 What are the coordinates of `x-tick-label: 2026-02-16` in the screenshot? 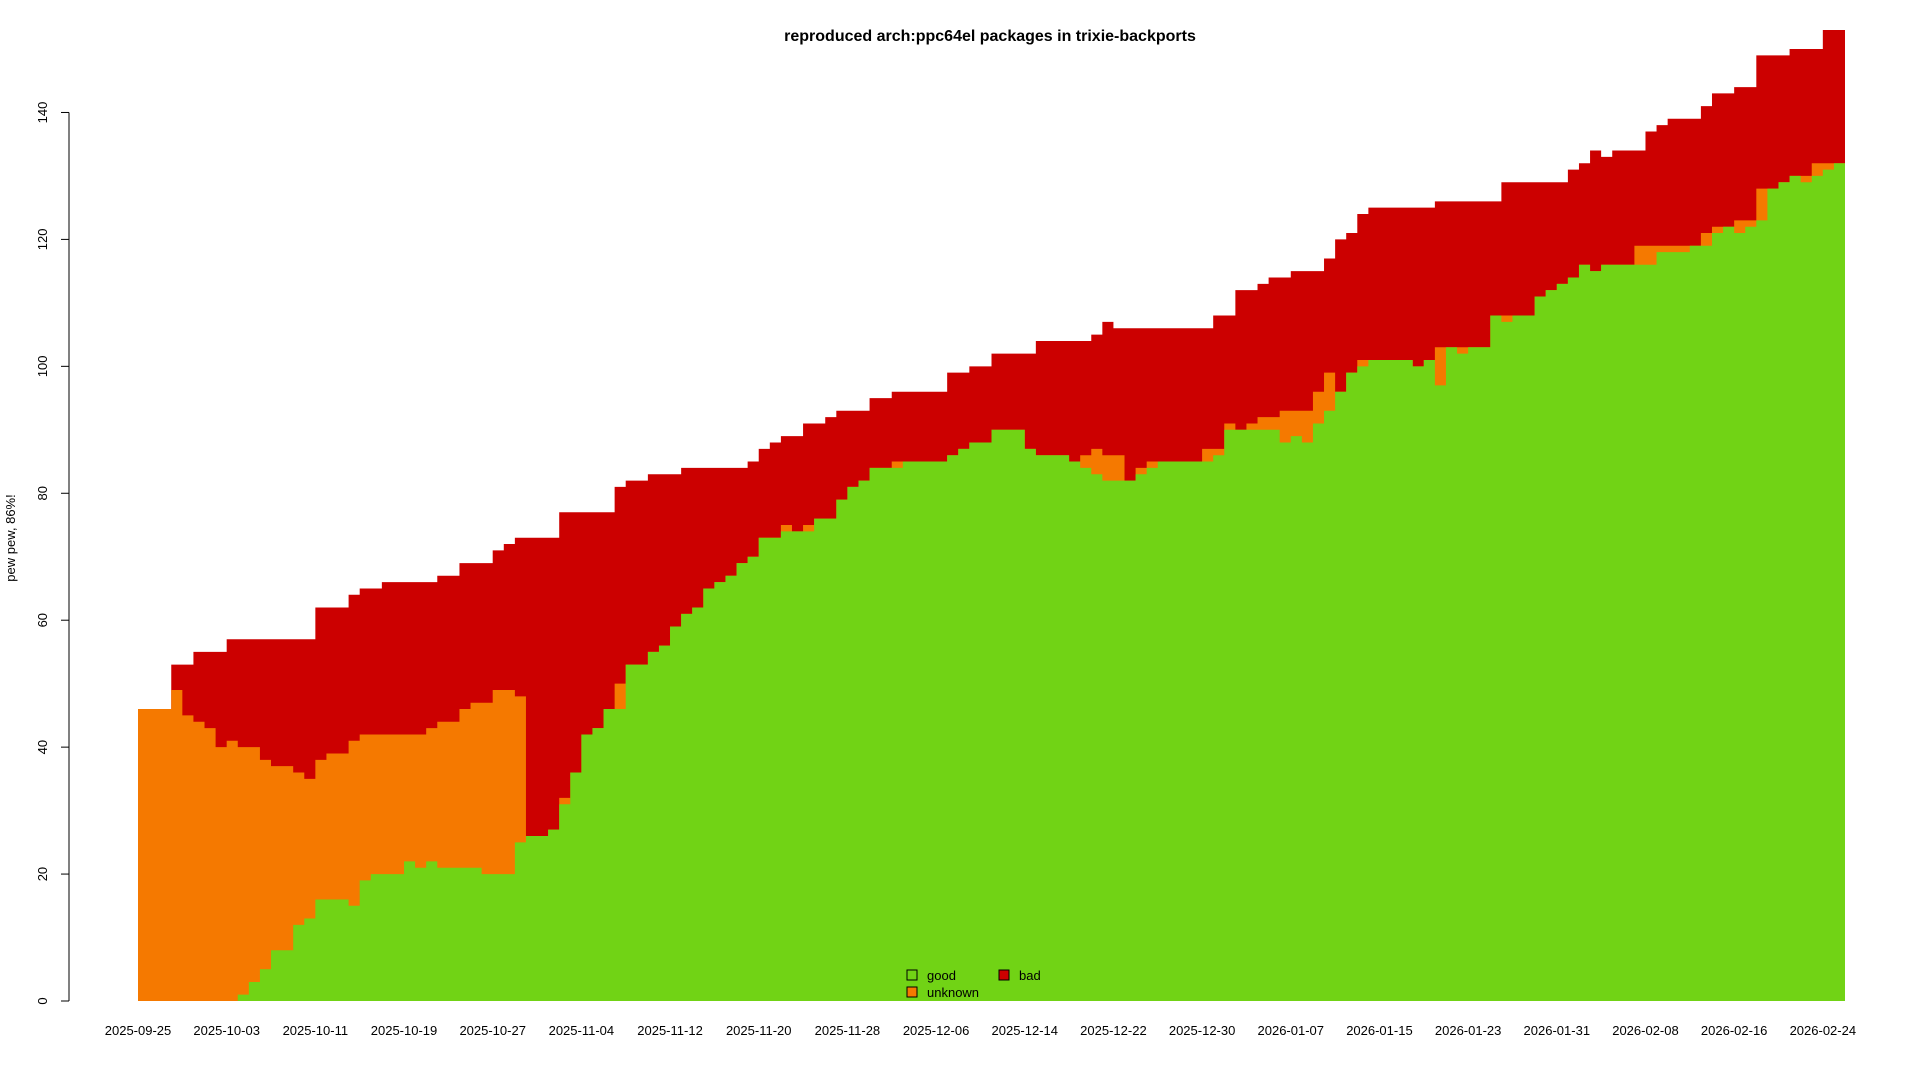 It's located at (1734, 1030).